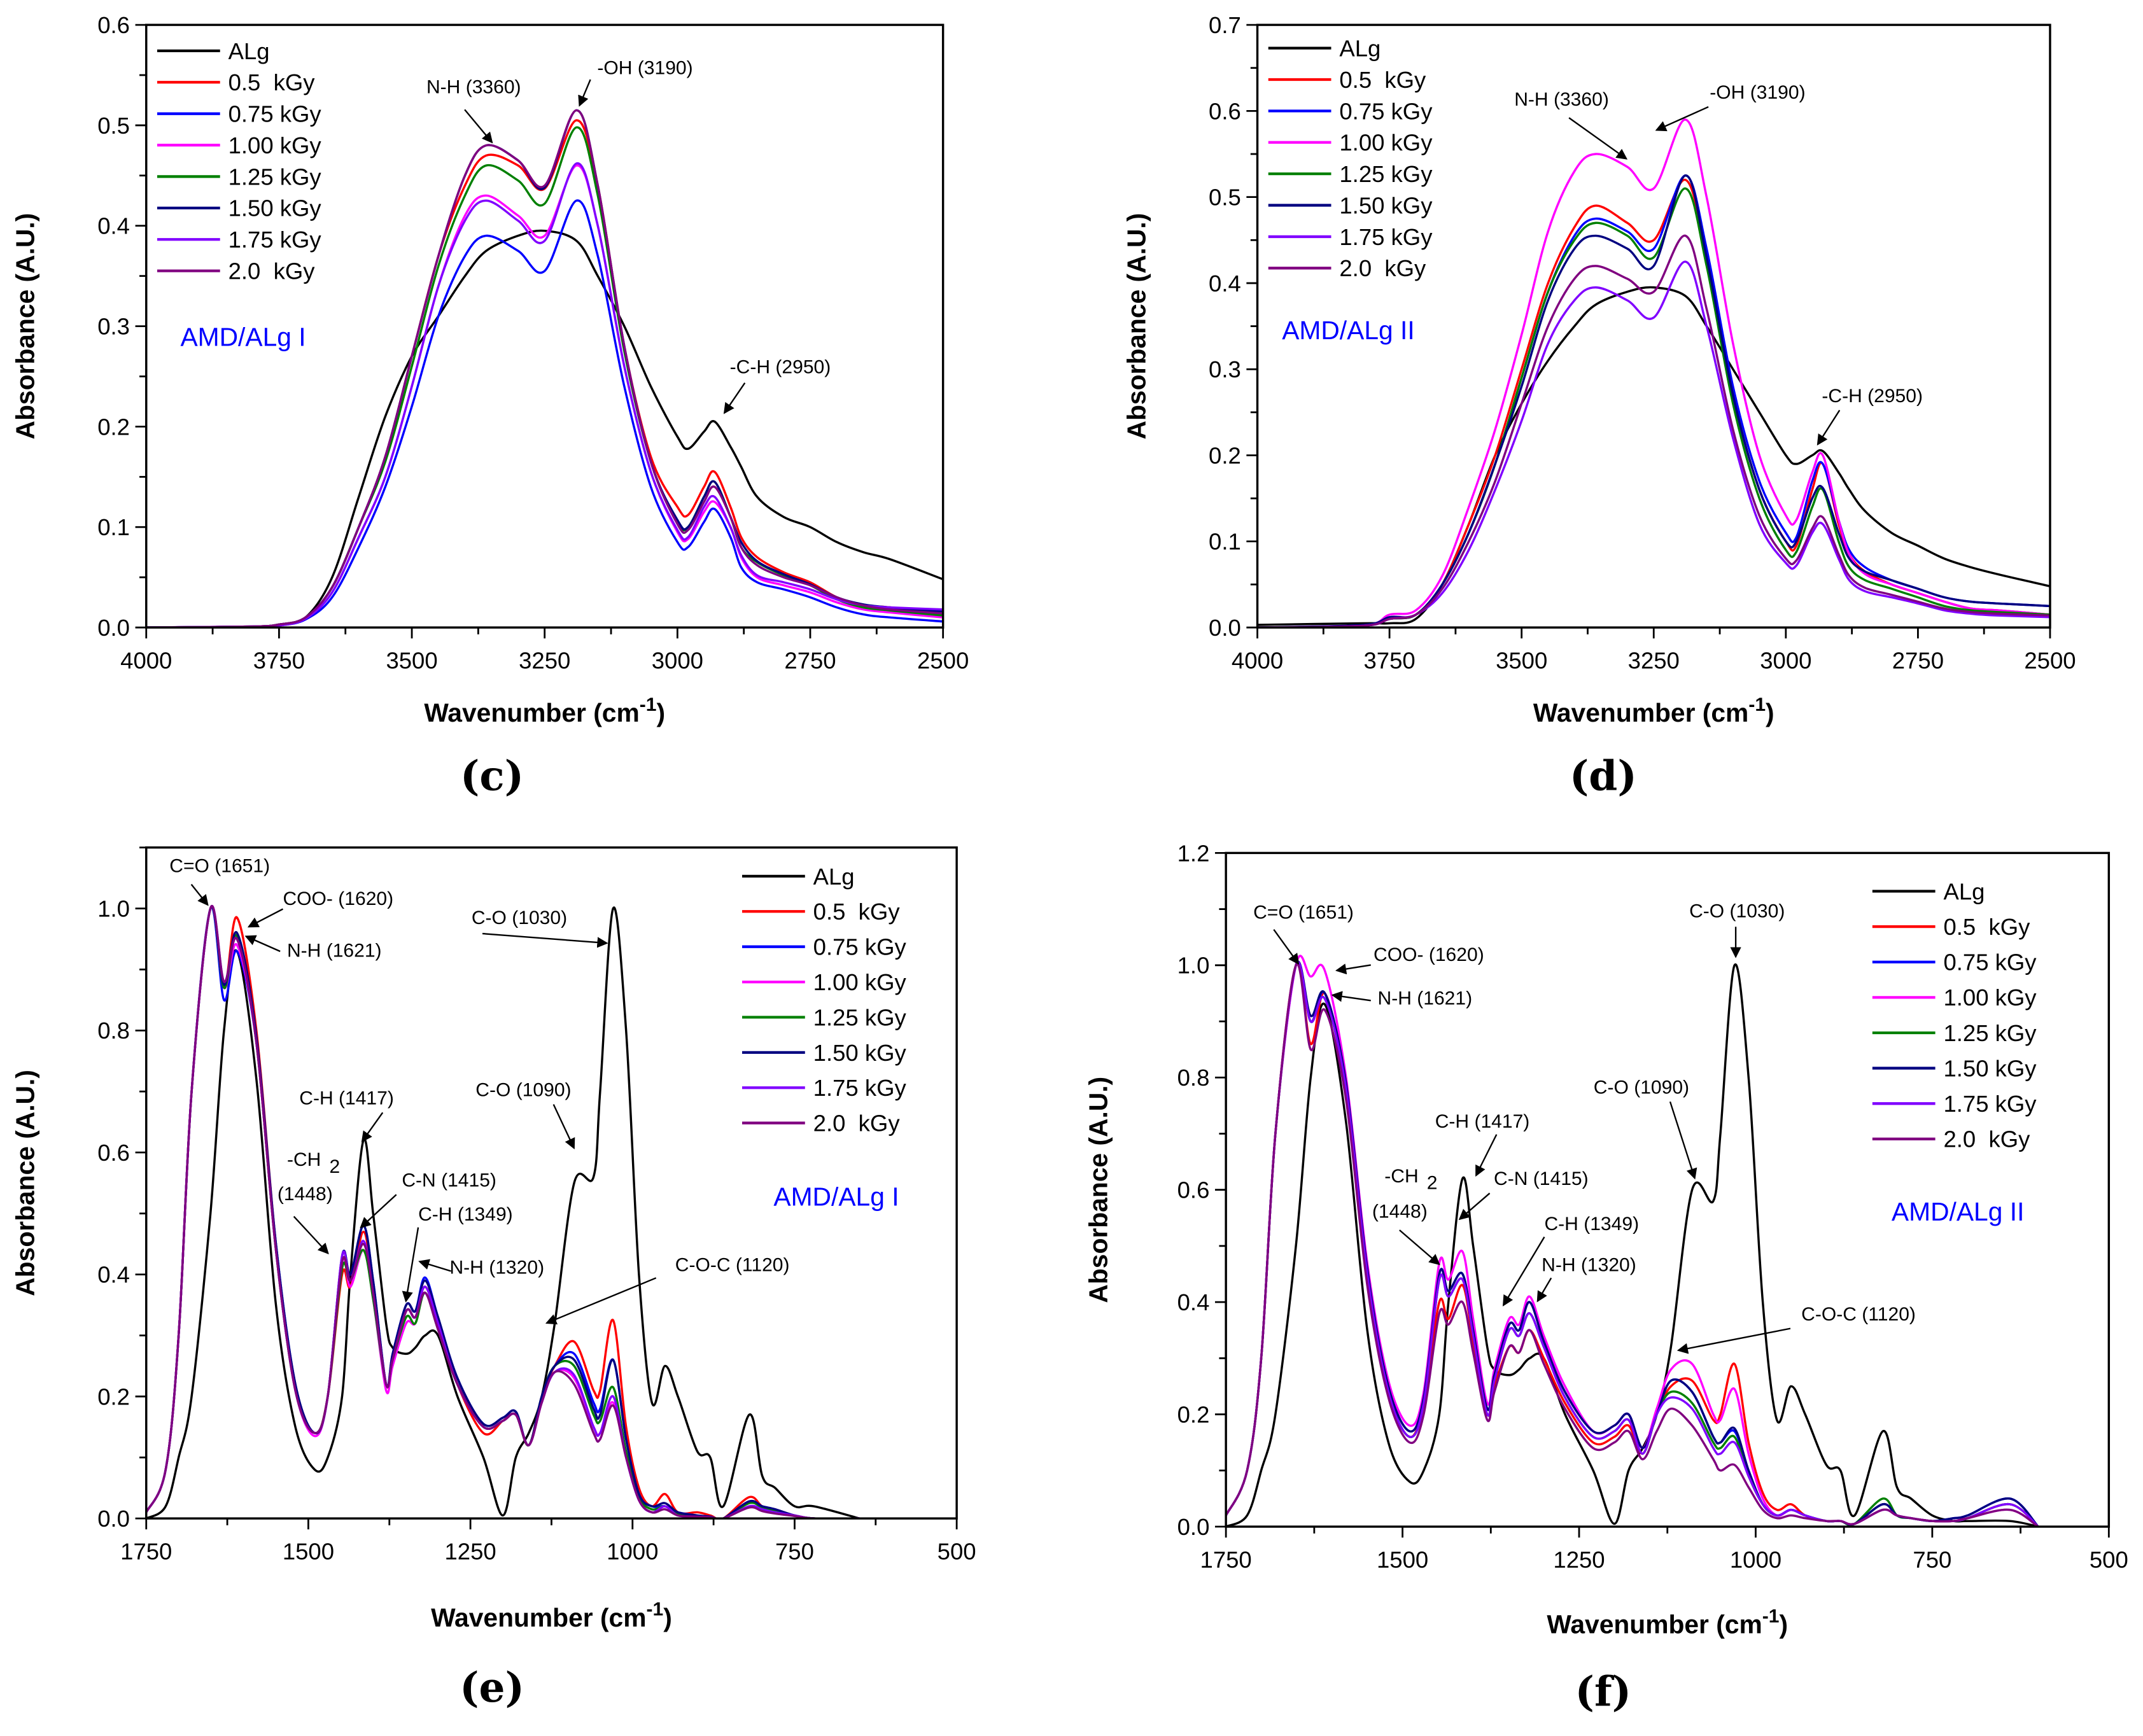 The height and width of the screenshot is (1736, 2143). I want to click on peak-annotation: C-H (1417), so click(346, 1098).